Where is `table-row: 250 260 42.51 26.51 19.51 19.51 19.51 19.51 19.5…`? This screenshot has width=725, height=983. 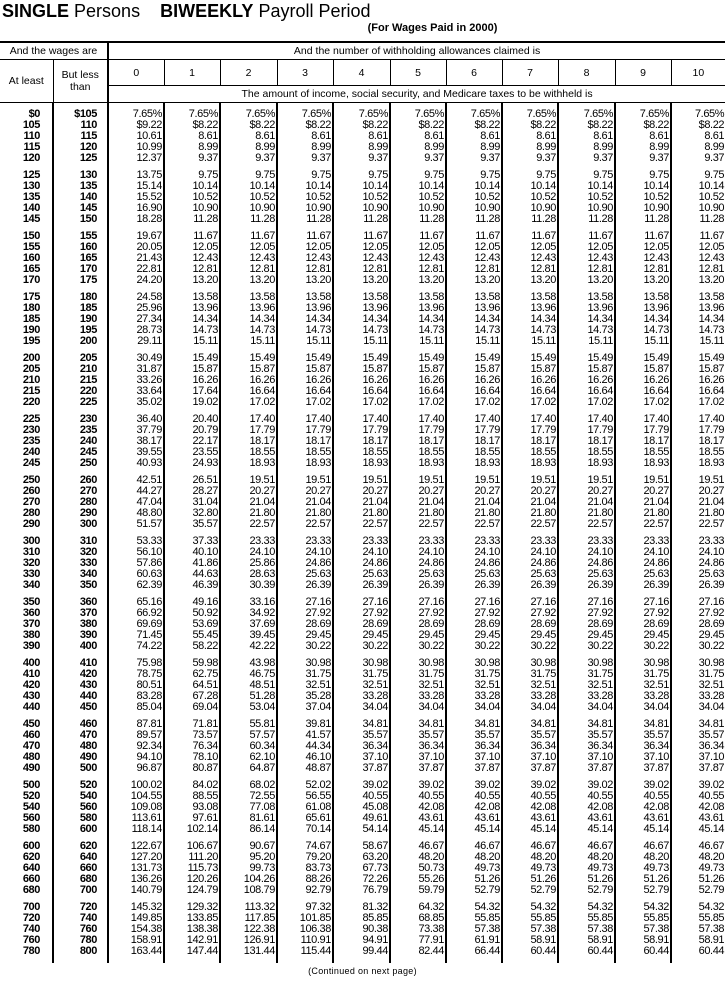
table-row: 250 260 42.51 26.51 19.51 19.51 19.51 19.51 19.5… is located at coordinates (362, 480).